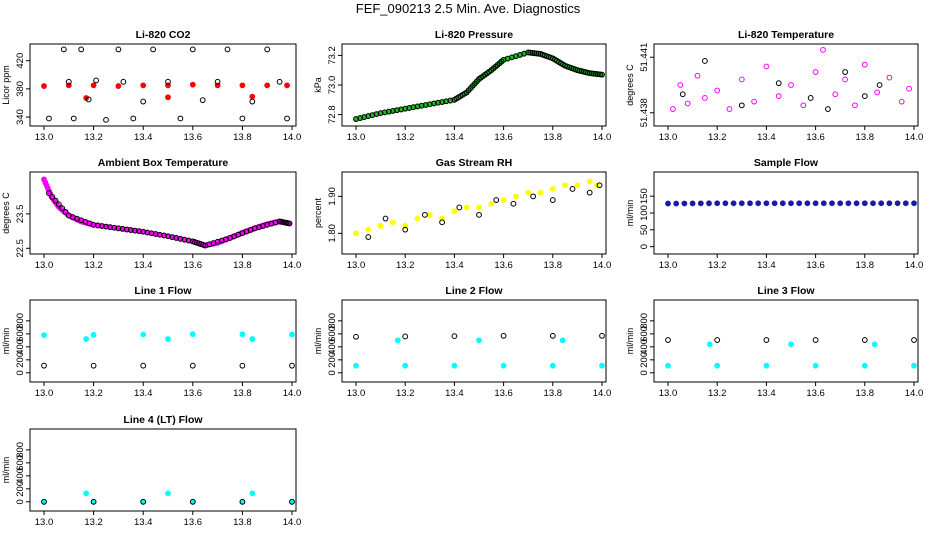  Describe the element at coordinates (332, 114) in the screenshot. I see `y-tick-label: 72.8` at that location.